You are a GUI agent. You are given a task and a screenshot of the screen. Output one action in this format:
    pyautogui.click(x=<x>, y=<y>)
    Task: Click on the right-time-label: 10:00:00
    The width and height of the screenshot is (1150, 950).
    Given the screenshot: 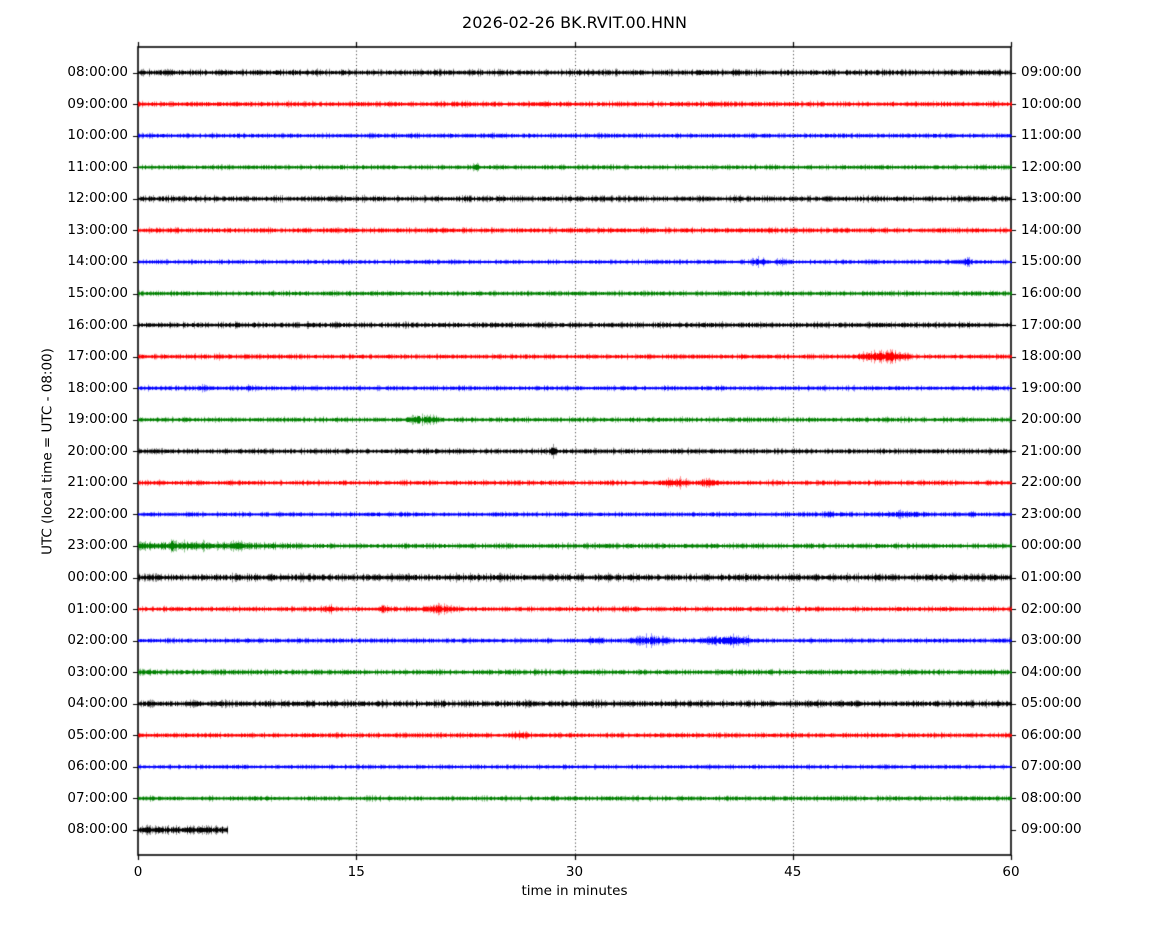 What is the action you would take?
    pyautogui.click(x=1051, y=103)
    